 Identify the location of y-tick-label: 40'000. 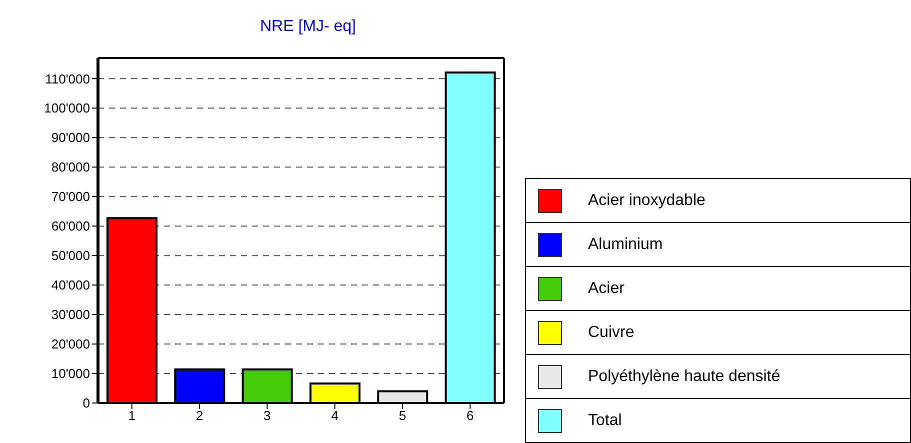
(70, 285).